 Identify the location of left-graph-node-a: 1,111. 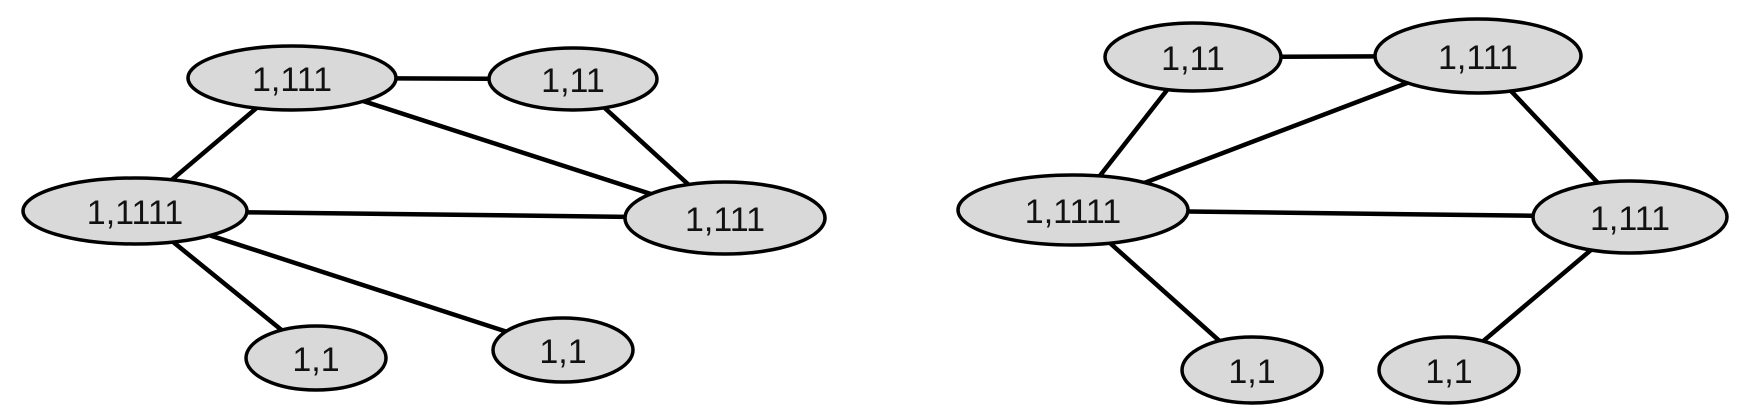
(292, 78).